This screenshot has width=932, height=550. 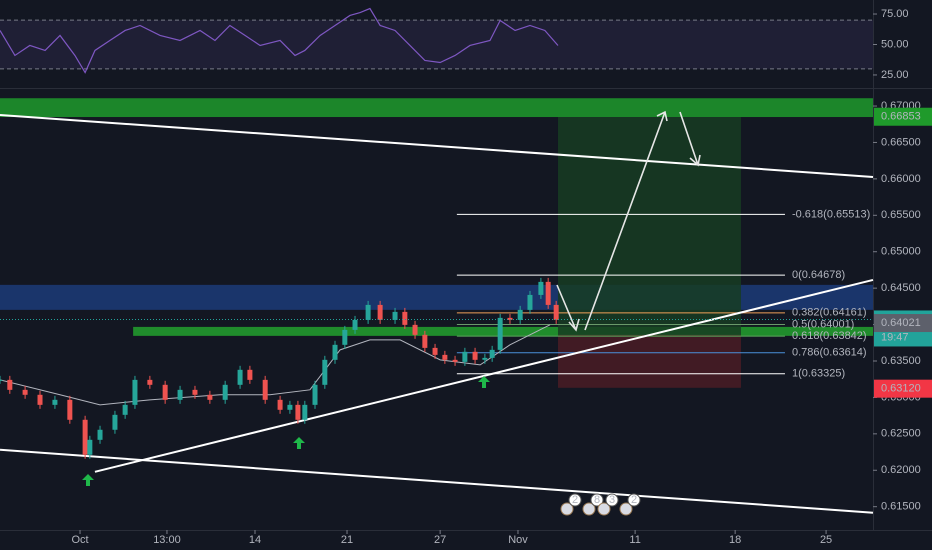 What do you see at coordinates (826, 540) in the screenshot?
I see `x-tick-label: 25` at bounding box center [826, 540].